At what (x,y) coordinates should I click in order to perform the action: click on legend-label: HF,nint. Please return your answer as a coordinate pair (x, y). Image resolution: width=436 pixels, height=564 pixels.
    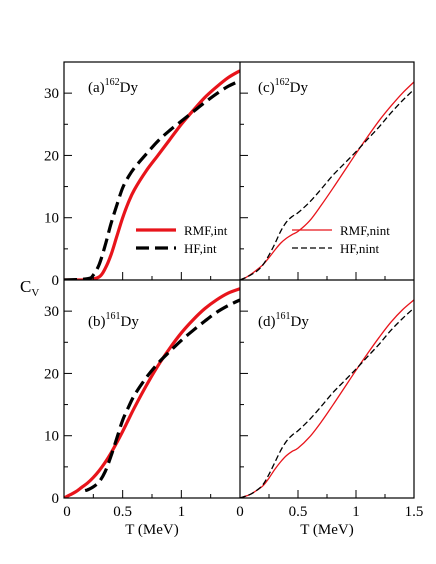
    Looking at the image, I should click on (359, 248).